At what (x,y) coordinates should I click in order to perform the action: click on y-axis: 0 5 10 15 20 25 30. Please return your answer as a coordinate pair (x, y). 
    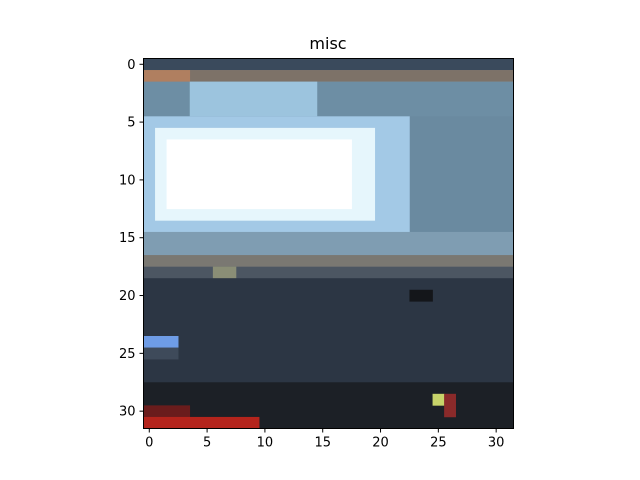
    Looking at the image, I should click on (131, 239).